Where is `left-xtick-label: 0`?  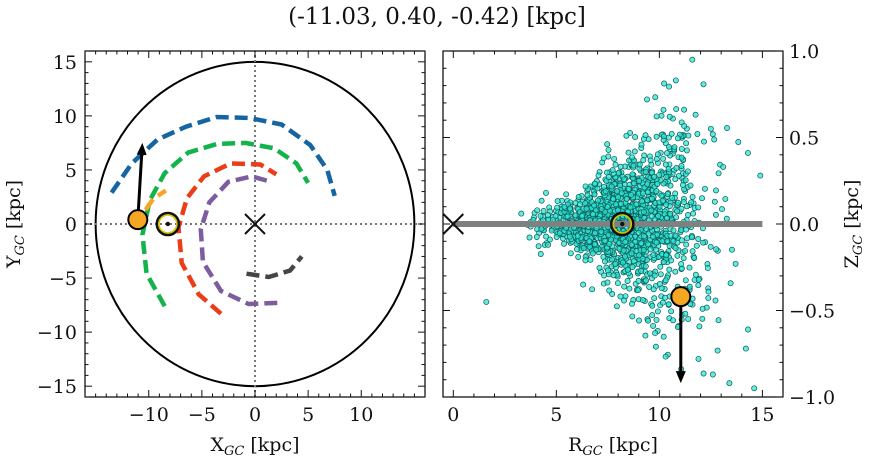
left-xtick-label: 0 is located at coordinates (255, 415).